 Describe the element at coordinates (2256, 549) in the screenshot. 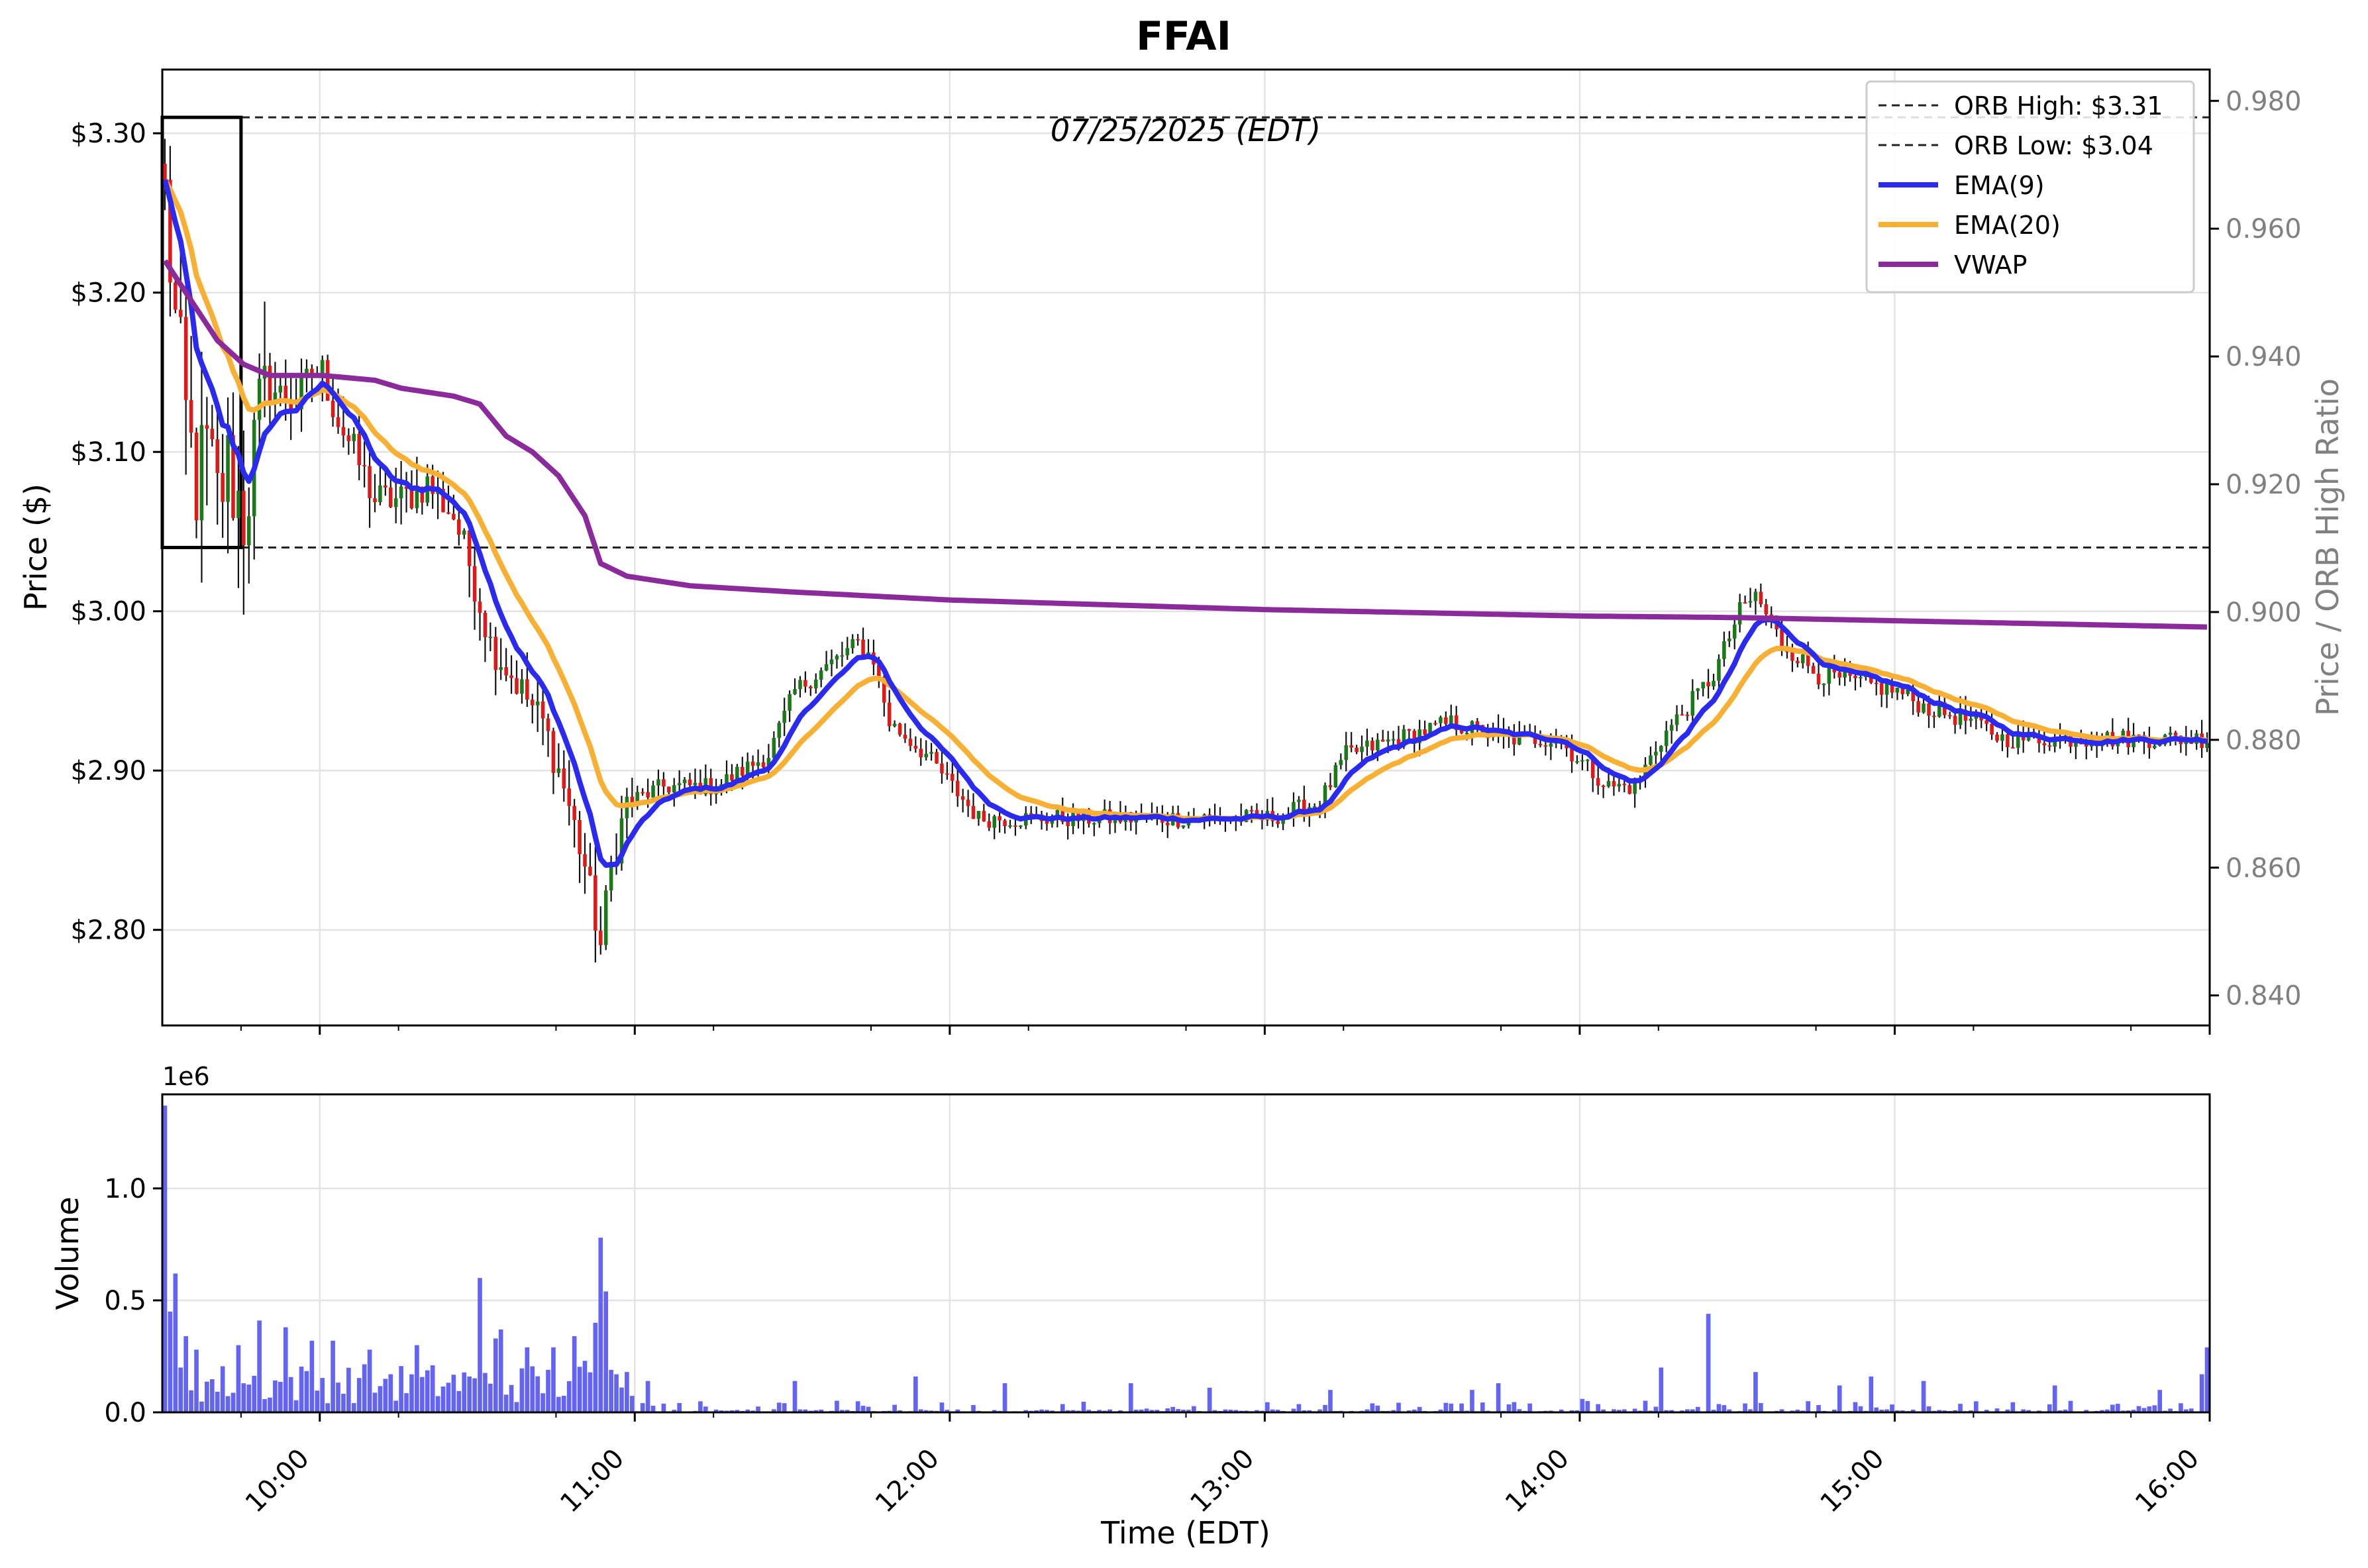

I see `price-axis-right: 0.840 0.860 0.880 0.900 0.920 0.940 0.960 0.980` at that location.